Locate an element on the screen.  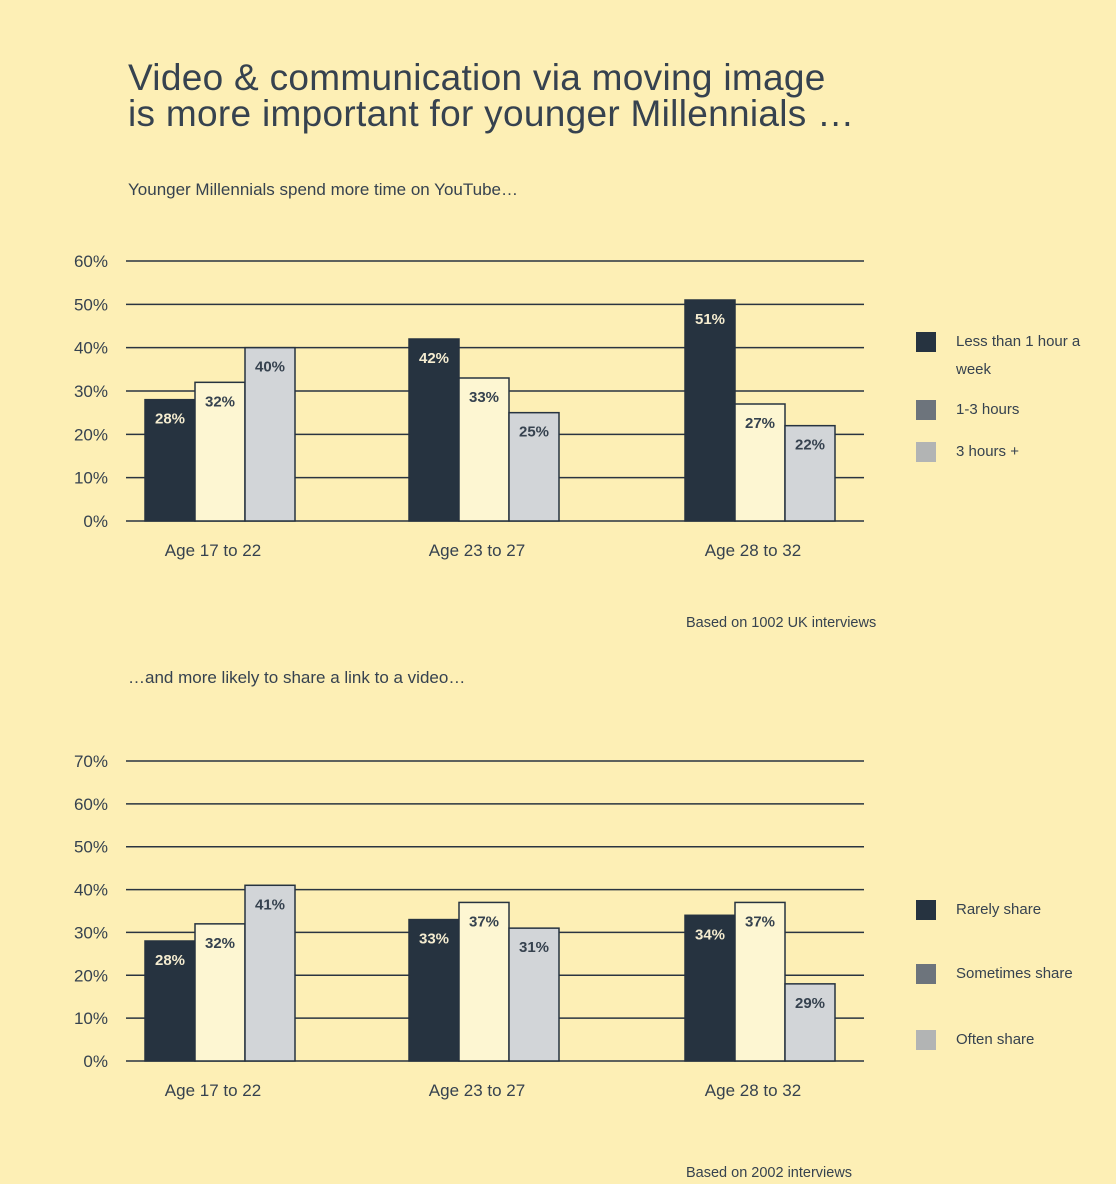
title-line-1: Video & communication via moving image is located at coordinates (477, 77).